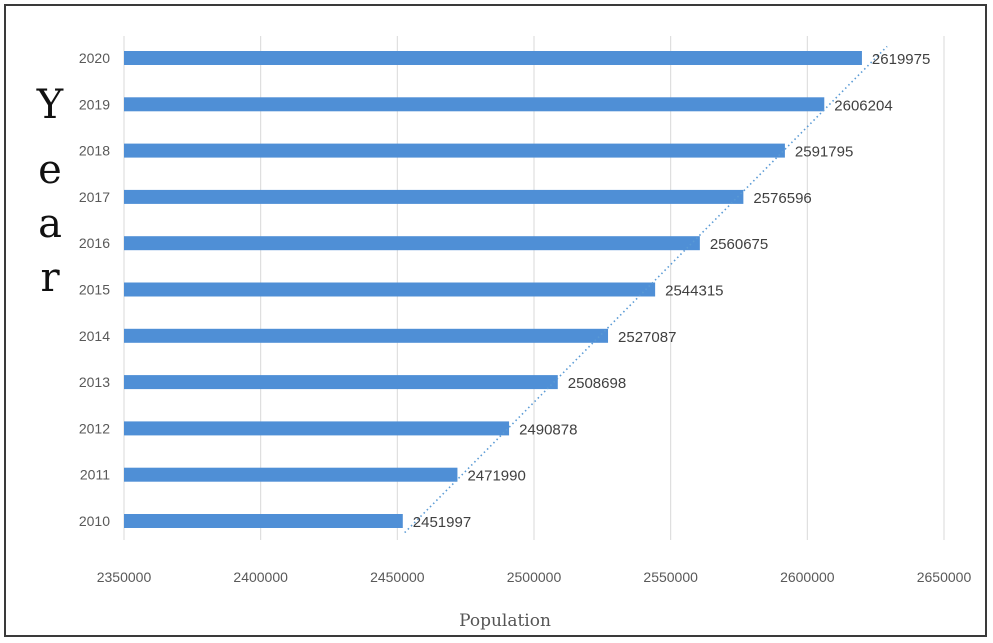 The height and width of the screenshot is (643, 993). What do you see at coordinates (50, 170) in the screenshot?
I see `y-axis-title-letter: e` at bounding box center [50, 170].